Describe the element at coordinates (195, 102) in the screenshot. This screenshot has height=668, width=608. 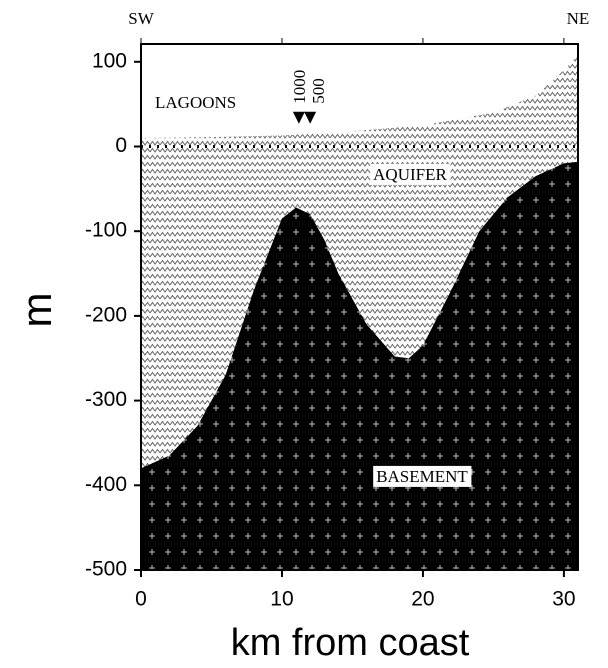
I see `annotation: LAGOONS` at that location.